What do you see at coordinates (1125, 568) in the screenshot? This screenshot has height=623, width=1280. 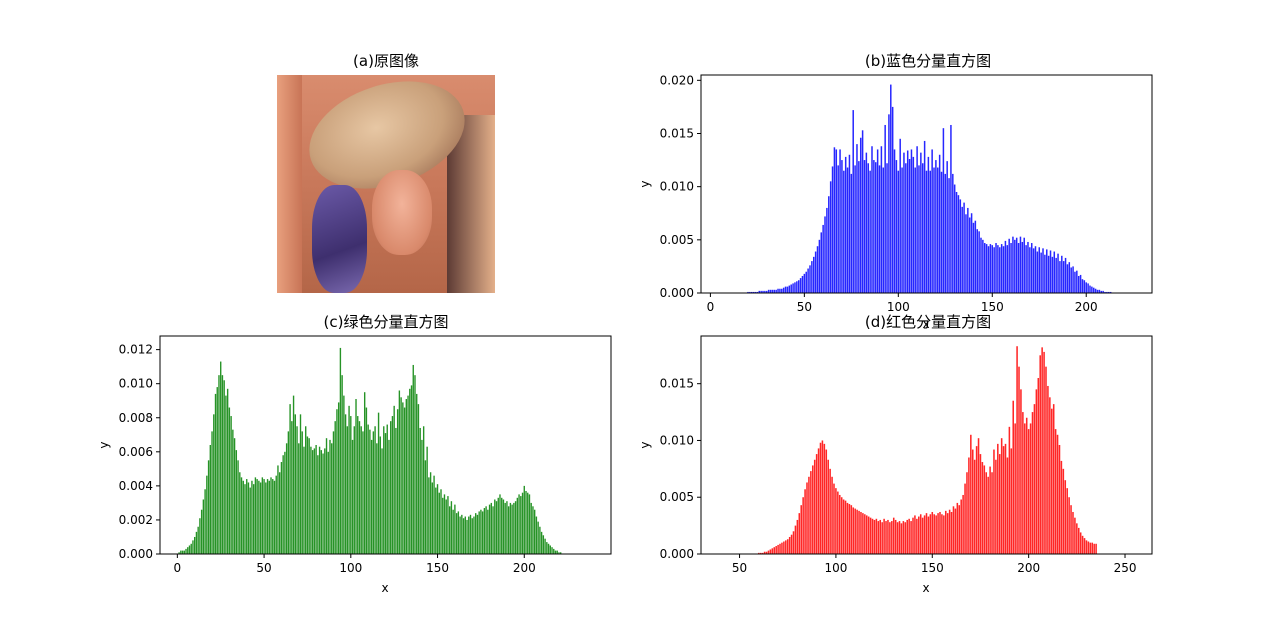 I see `panel-d-xtick-label: 250` at bounding box center [1125, 568].